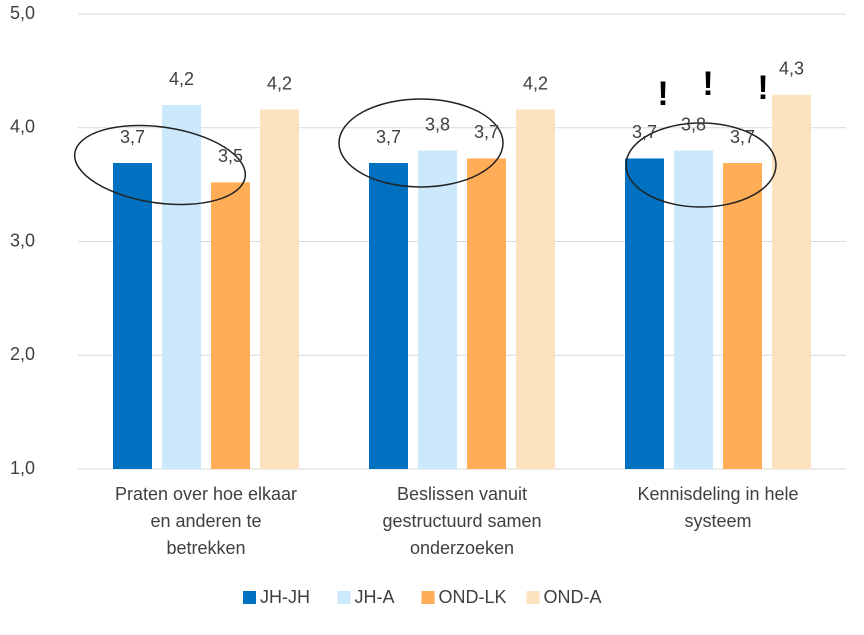 The width and height of the screenshot is (864, 635). I want to click on legend-label: OND-LK, so click(473, 597).